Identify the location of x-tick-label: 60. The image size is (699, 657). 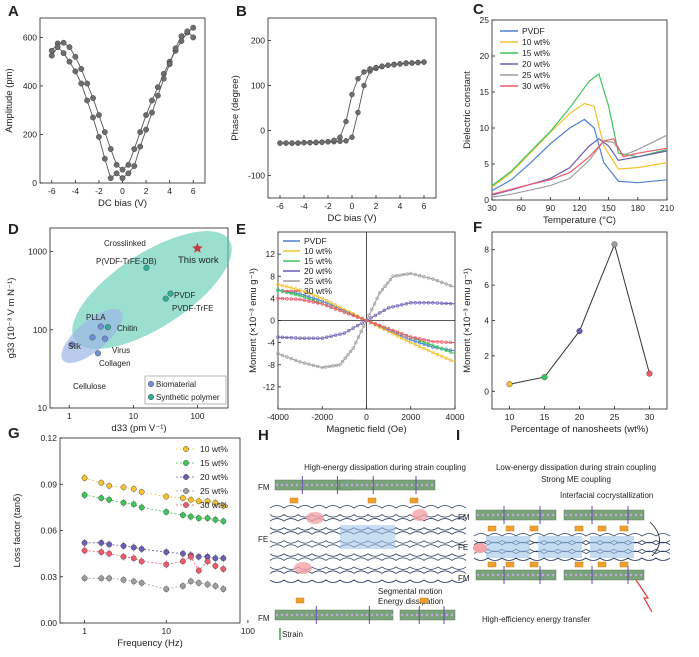
(521, 208).